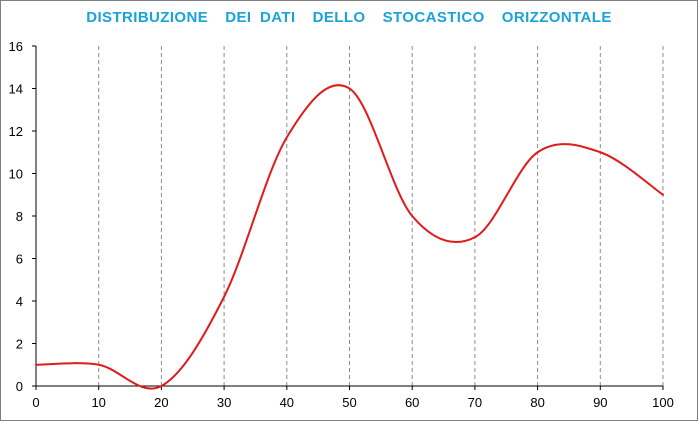 The height and width of the screenshot is (421, 698). What do you see at coordinates (412, 402) in the screenshot?
I see `x-tick-label-60: 60` at bounding box center [412, 402].